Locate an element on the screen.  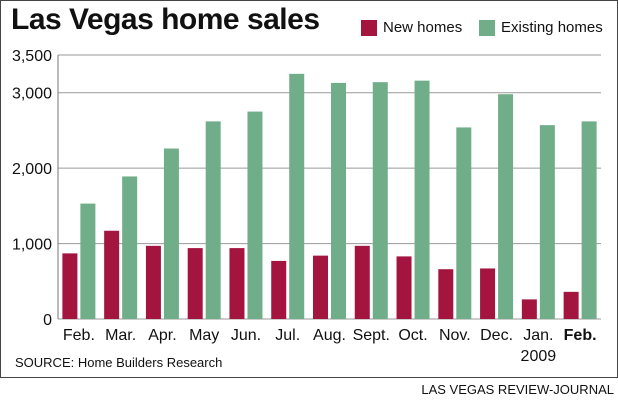
x-tick-label: Jun. is located at coordinates (246, 335).